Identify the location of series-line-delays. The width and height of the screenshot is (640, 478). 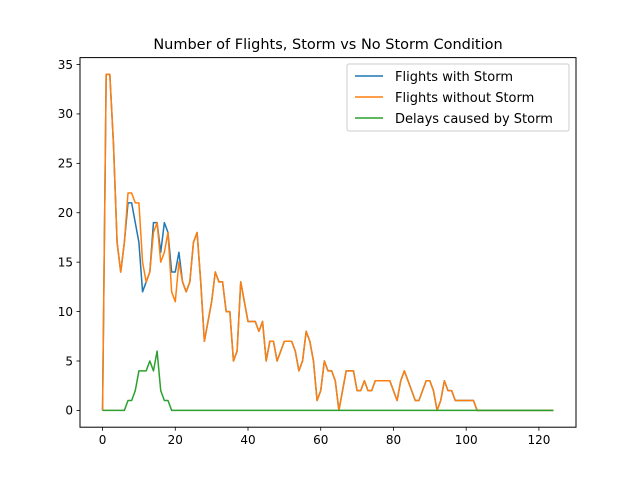
(328, 381).